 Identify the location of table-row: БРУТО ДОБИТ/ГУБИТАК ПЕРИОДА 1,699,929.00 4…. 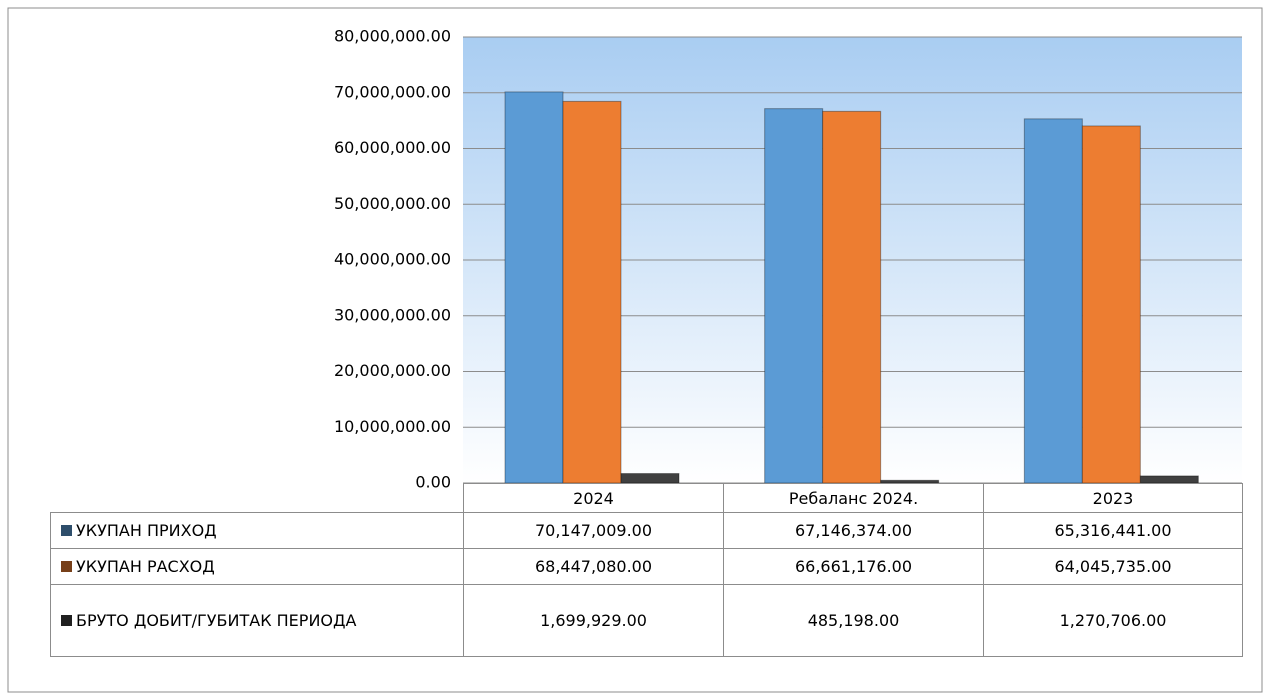
(646, 620).